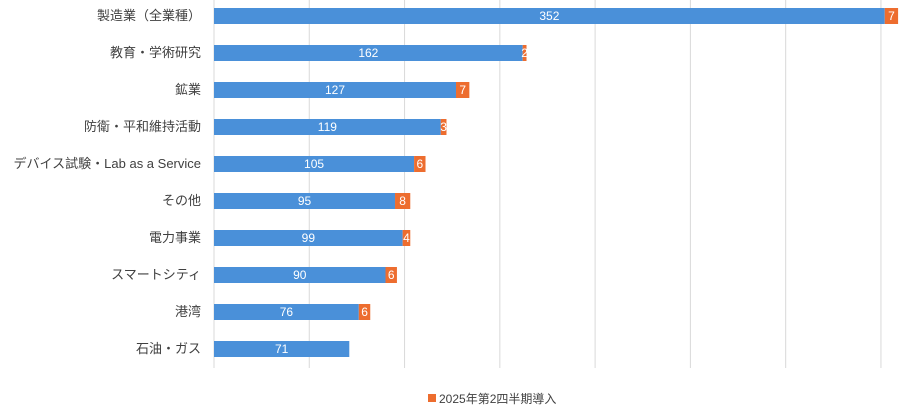 This screenshot has height=416, width=920. I want to click on data-label: 8, so click(402, 201).